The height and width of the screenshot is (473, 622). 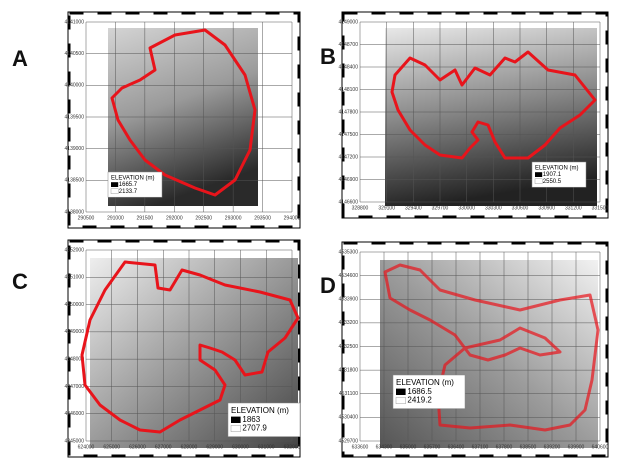 I want to click on x-tick-label: 634300, so click(x=384, y=447).